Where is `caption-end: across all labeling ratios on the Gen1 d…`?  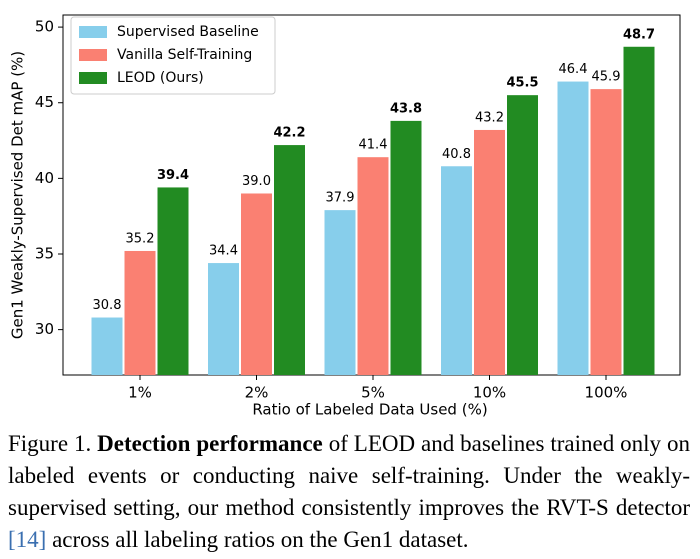
caption-end: across all labeling ratios on the Gen1 d… is located at coordinates (257, 539).